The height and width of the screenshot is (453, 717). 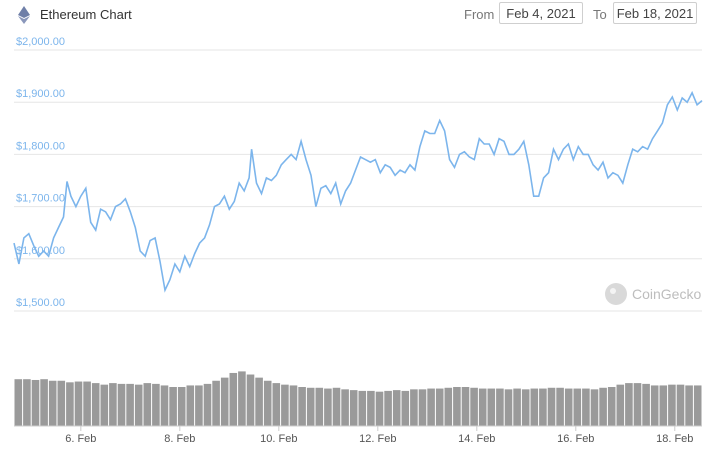 I want to click on y-tick-label: $2,000.00, so click(x=40, y=42).